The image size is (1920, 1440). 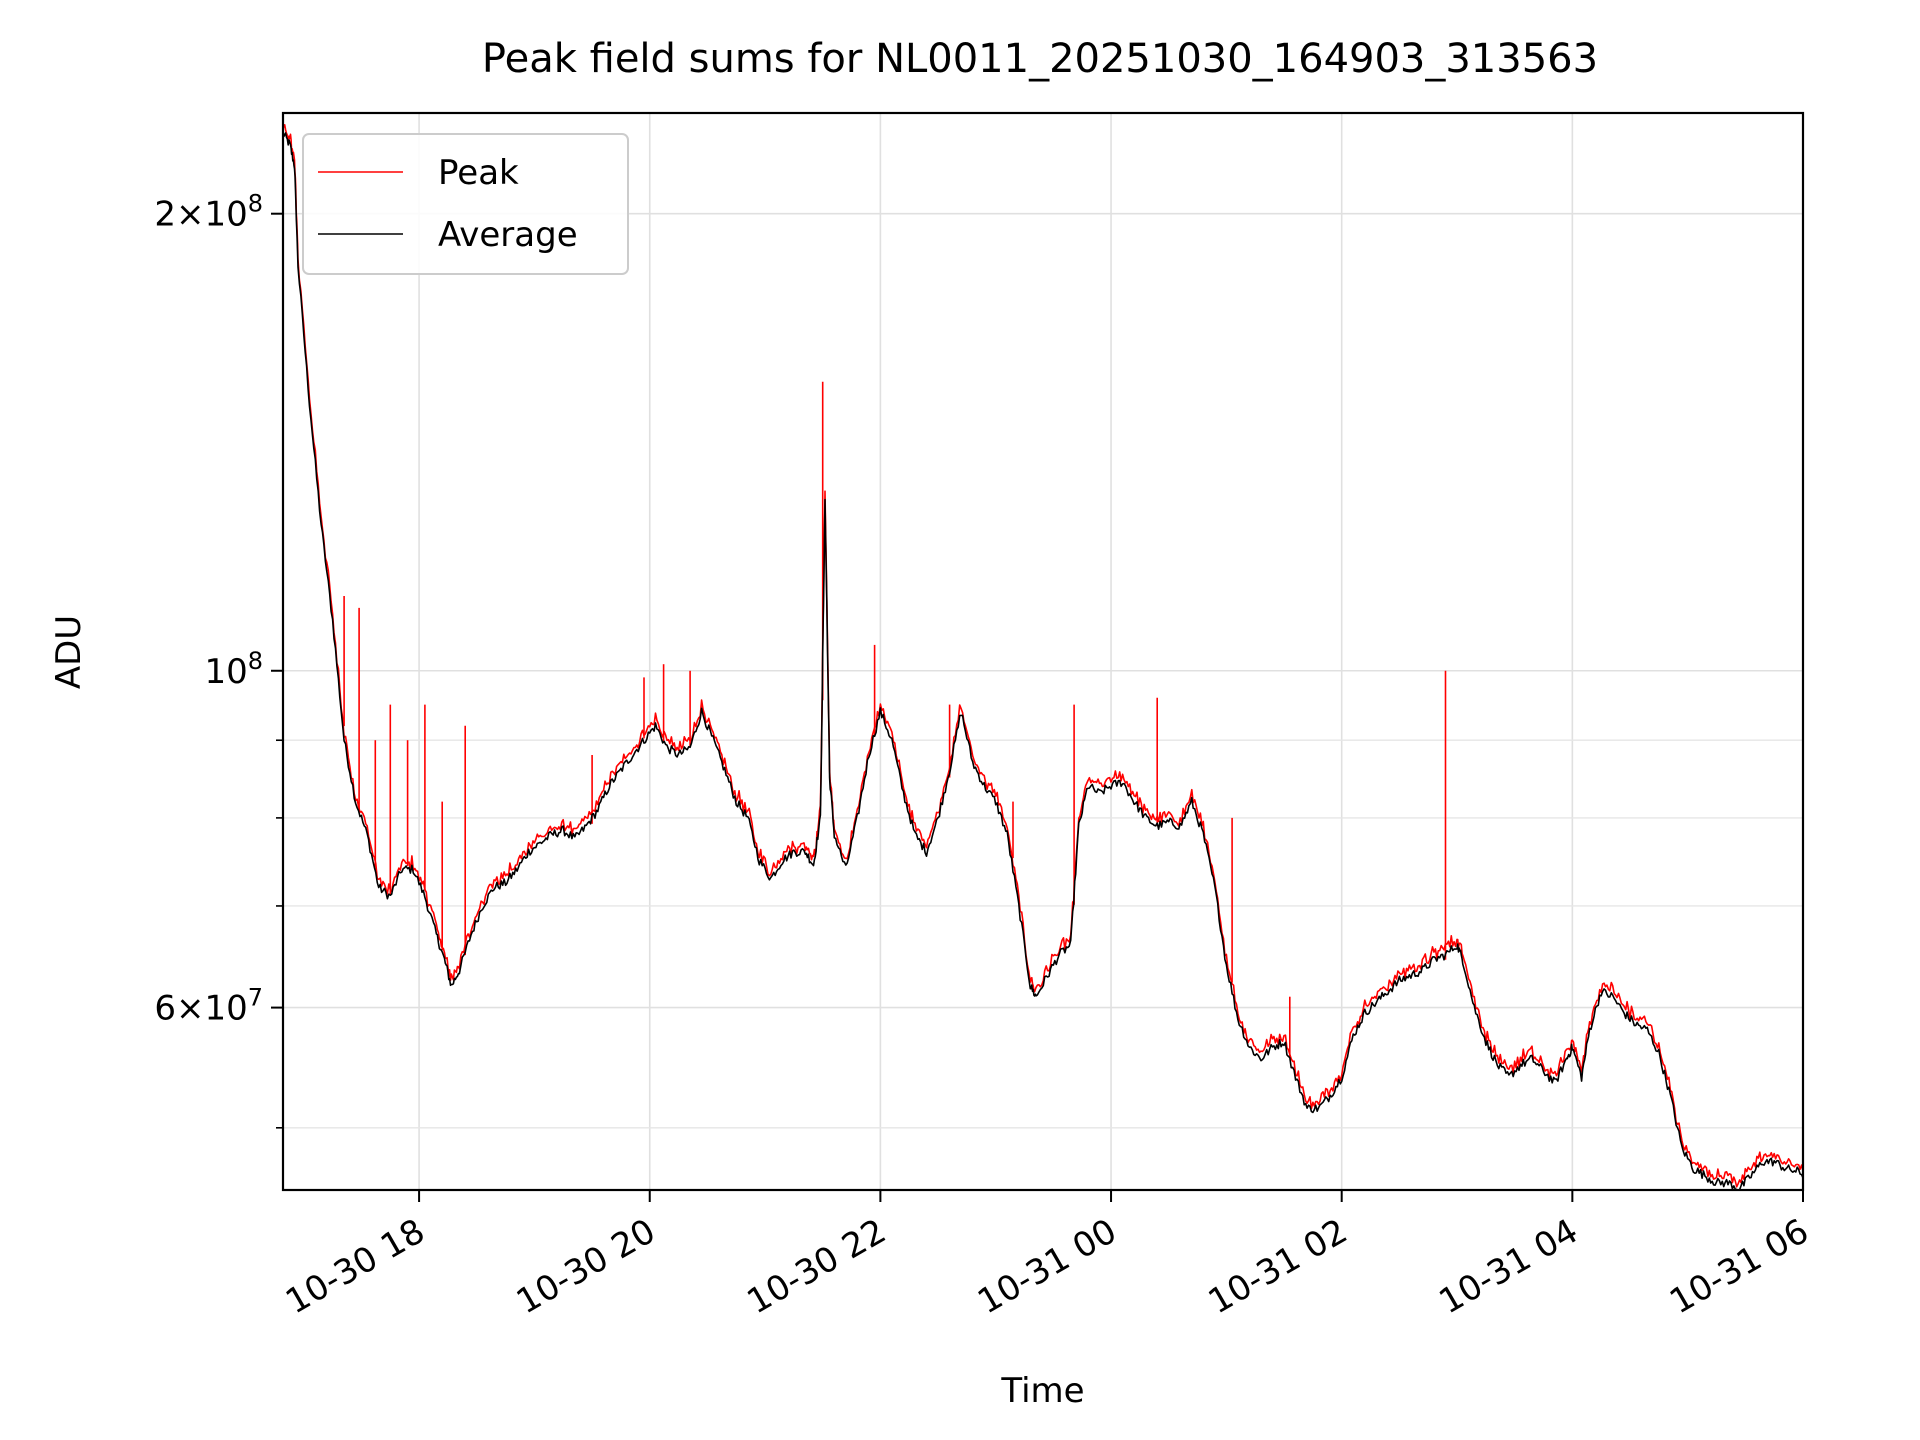 What do you see at coordinates (208, 1006) in the screenshot?
I see `y-tick-label: 6×107` at bounding box center [208, 1006].